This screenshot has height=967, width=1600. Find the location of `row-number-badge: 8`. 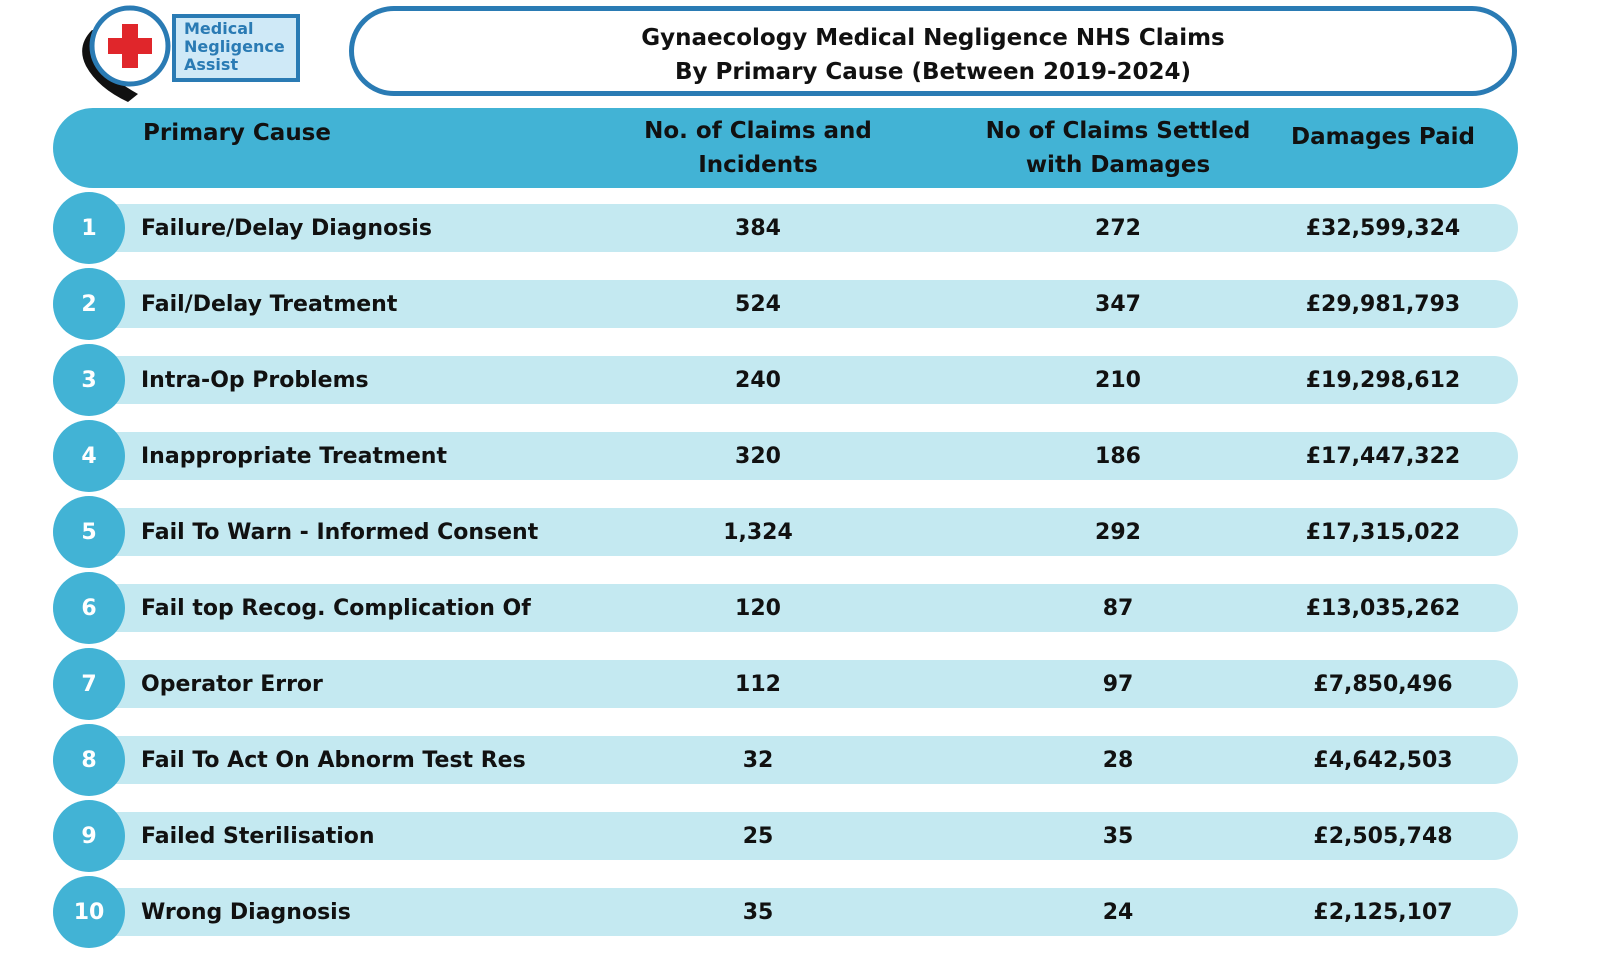

row-number-badge: 8 is located at coordinates (89, 760).